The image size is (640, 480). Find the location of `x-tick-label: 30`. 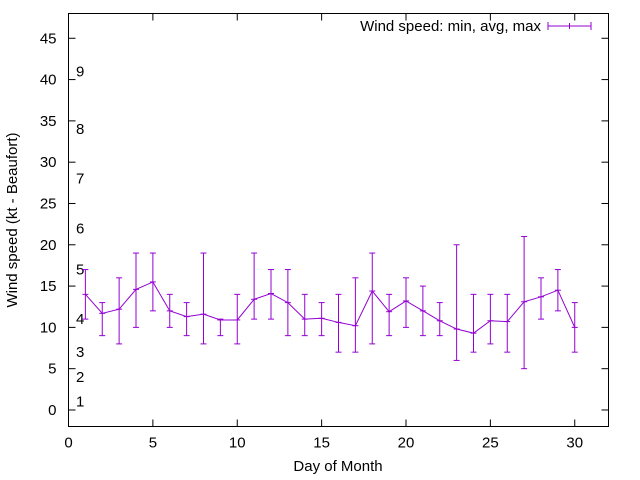

x-tick-label: 30 is located at coordinates (574, 443).